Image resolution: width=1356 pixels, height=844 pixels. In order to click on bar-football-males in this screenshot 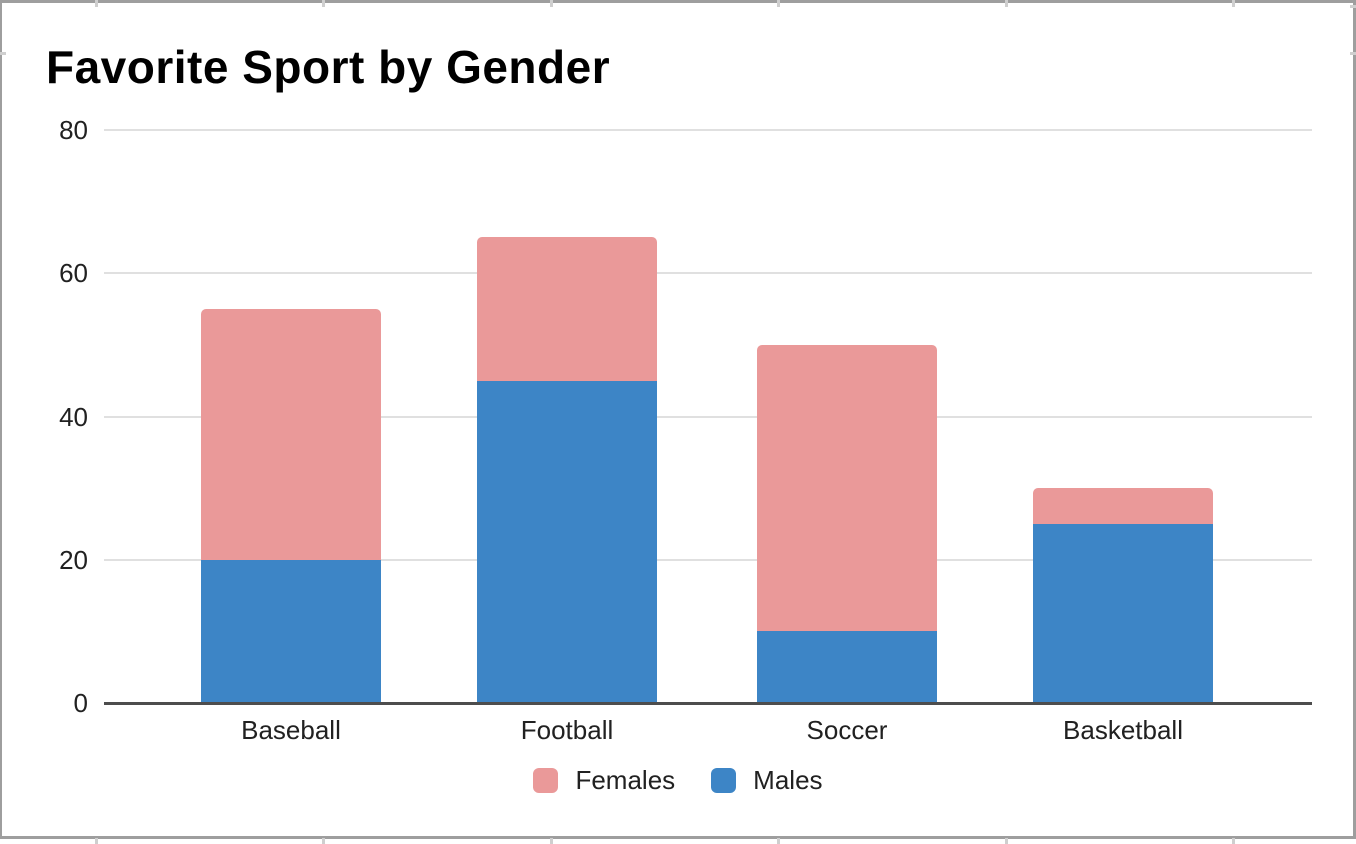, I will do `click(567, 541)`.